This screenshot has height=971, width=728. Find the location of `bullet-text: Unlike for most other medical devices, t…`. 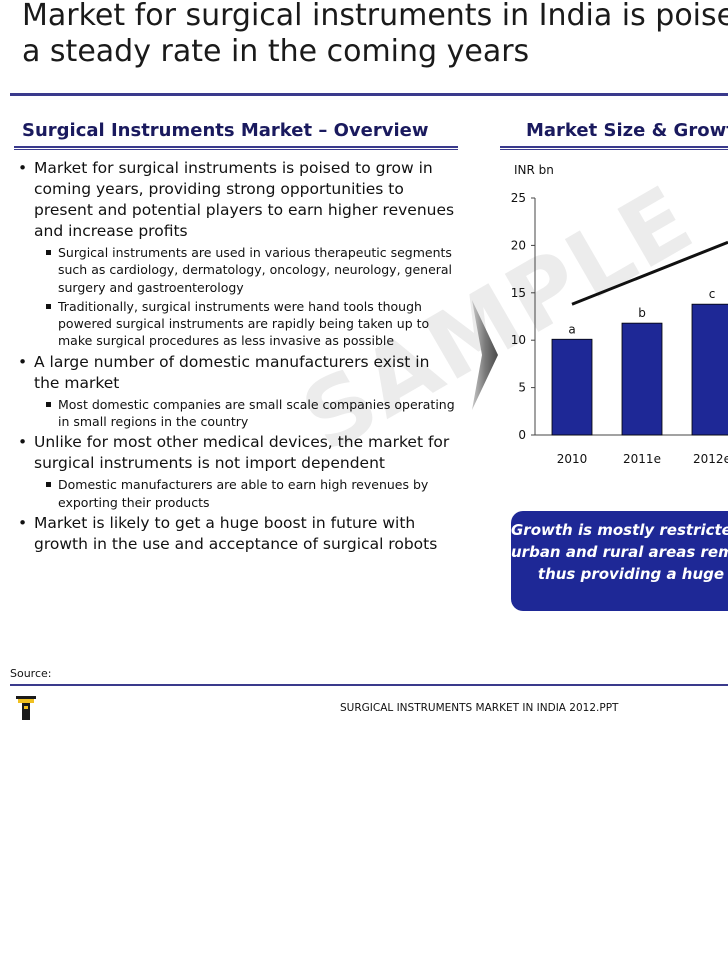

bullet-text: Unlike for most other medical devices, t… is located at coordinates (242, 453).